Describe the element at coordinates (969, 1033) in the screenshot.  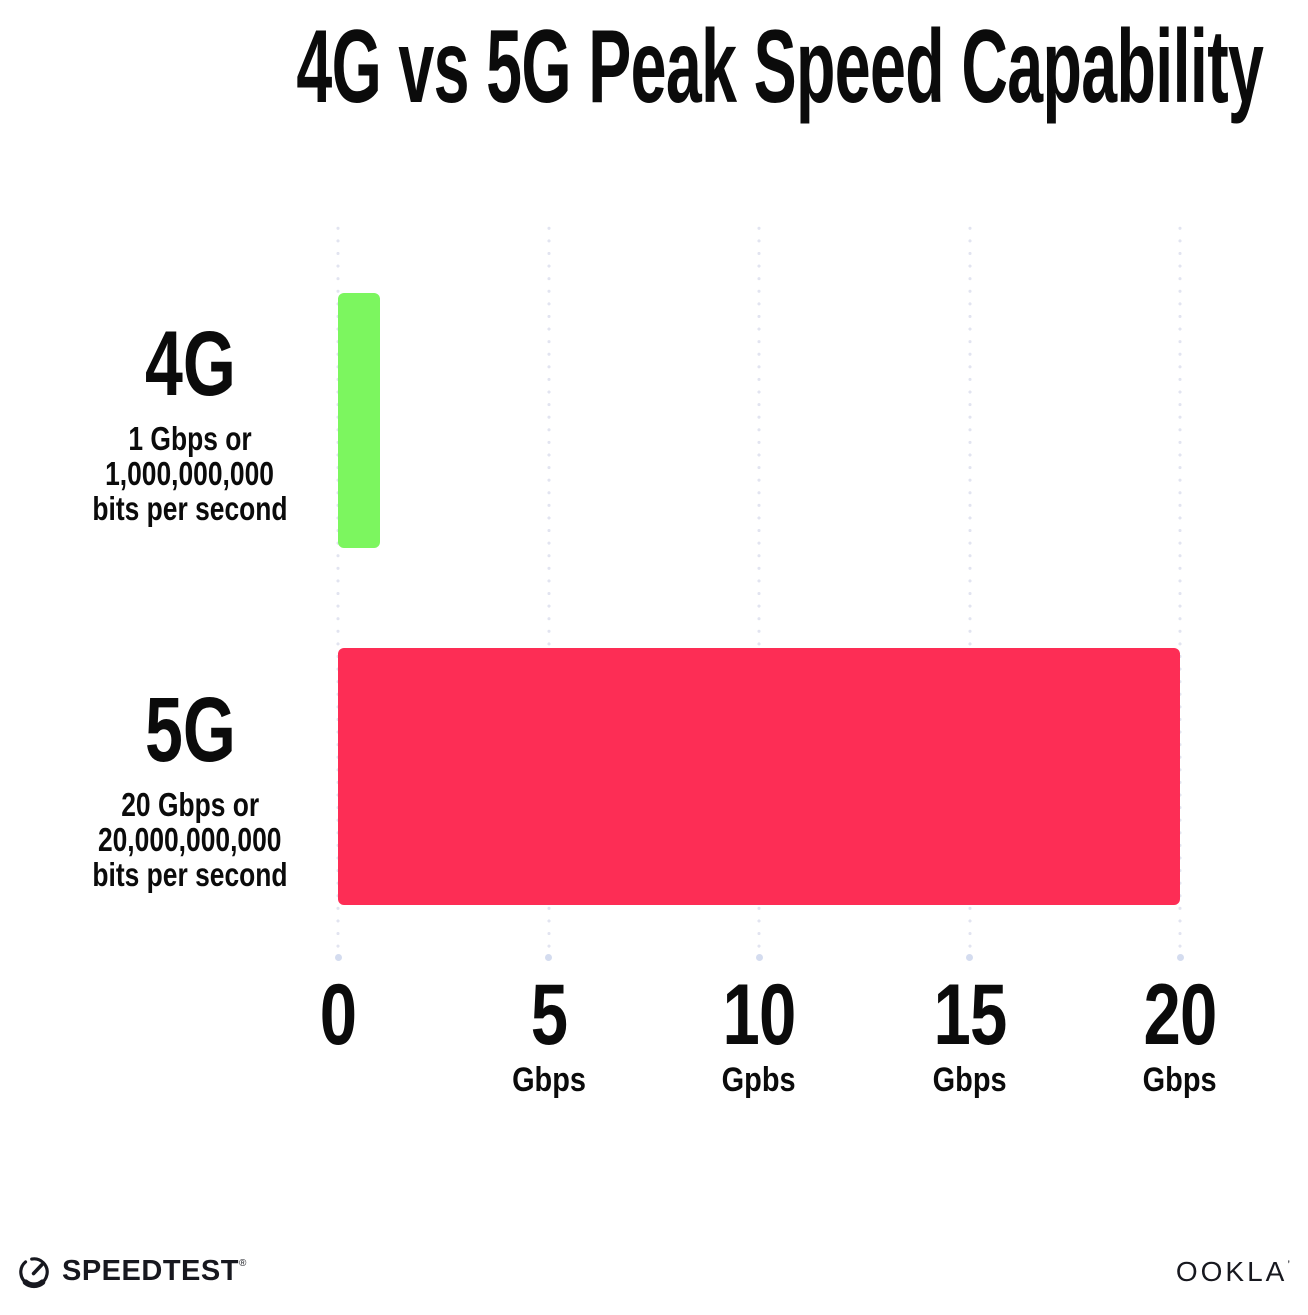
I see `x-tick-15: 15 Gbps` at that location.